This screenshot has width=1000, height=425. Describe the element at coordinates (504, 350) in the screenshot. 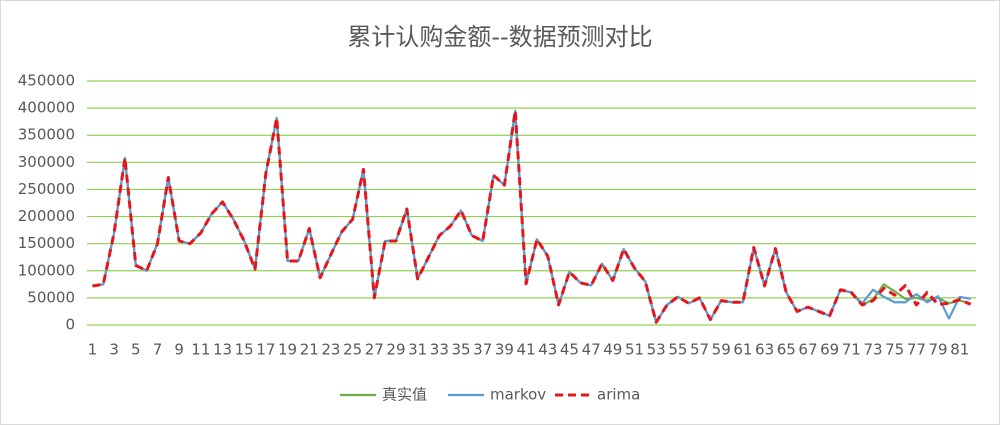

I see `x-tick-label: 39` at that location.